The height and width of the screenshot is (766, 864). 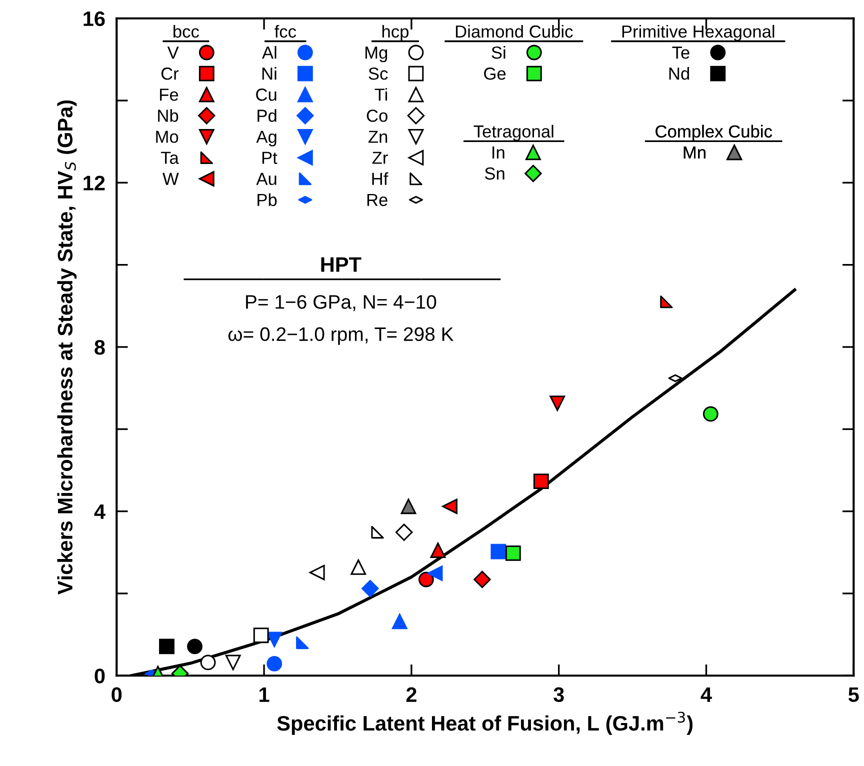 What do you see at coordinates (378, 74) in the screenshot?
I see `legend-label: Sc` at bounding box center [378, 74].